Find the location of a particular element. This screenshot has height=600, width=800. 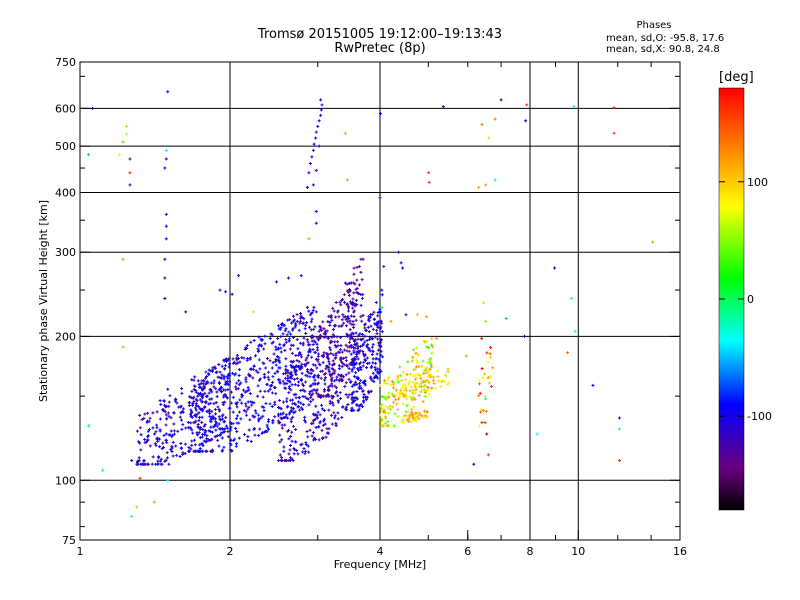

colorbar-tick-label: 0 is located at coordinates (750, 299).